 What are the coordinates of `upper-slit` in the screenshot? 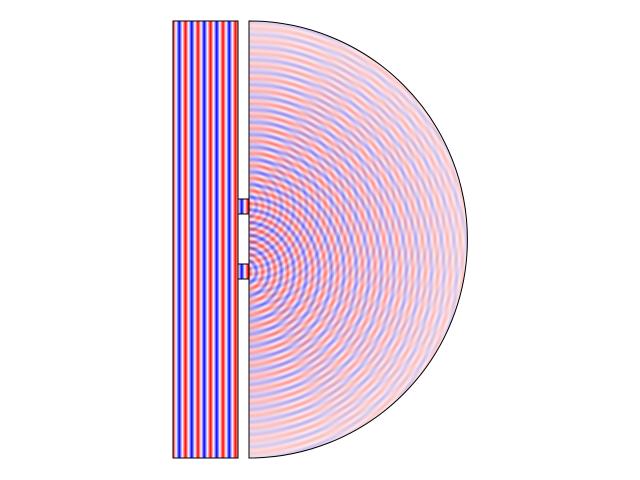 It's located at (243, 206).